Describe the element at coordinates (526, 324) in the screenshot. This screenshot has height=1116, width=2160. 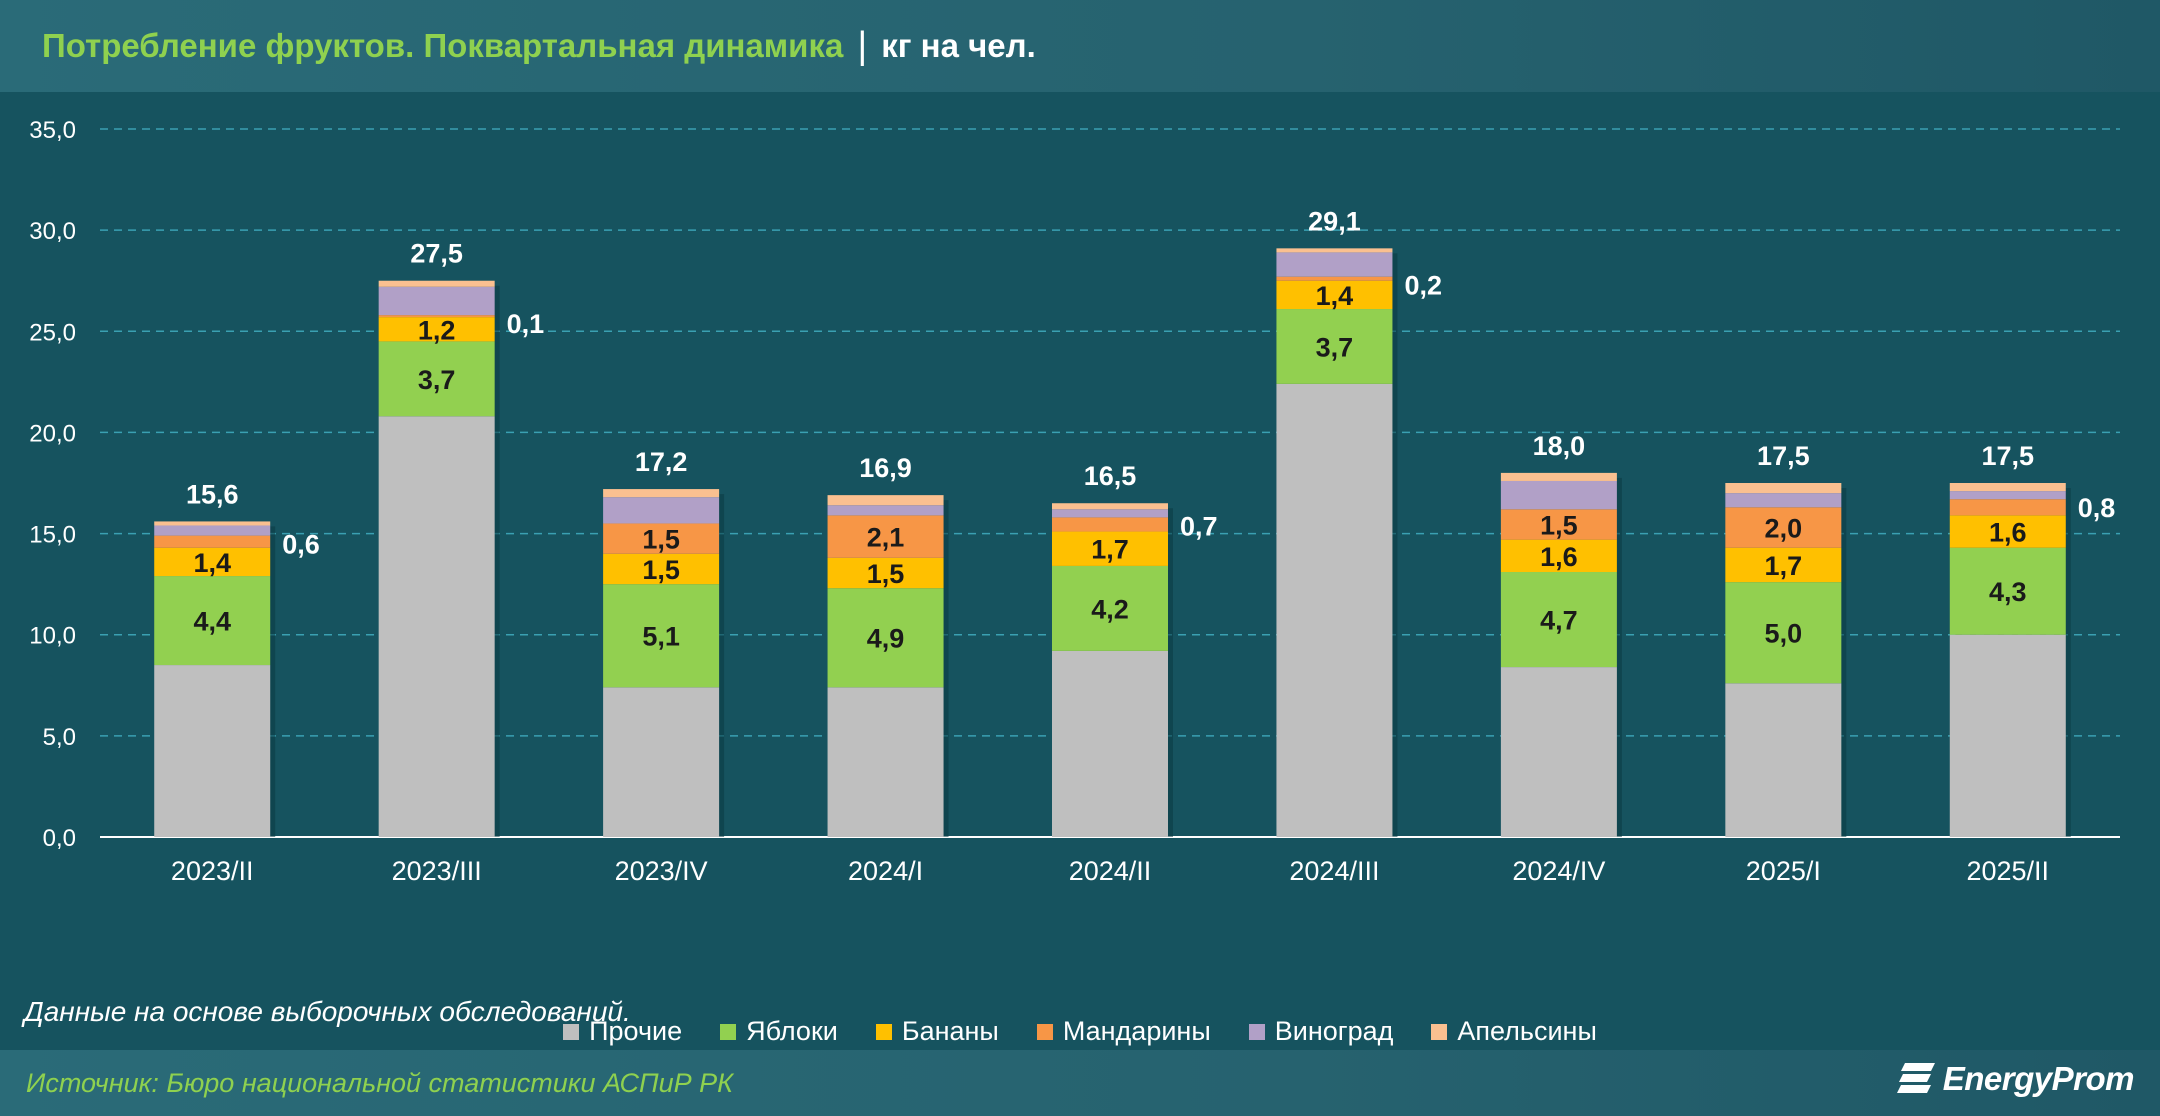
I see `data-label: 0,1` at that location.